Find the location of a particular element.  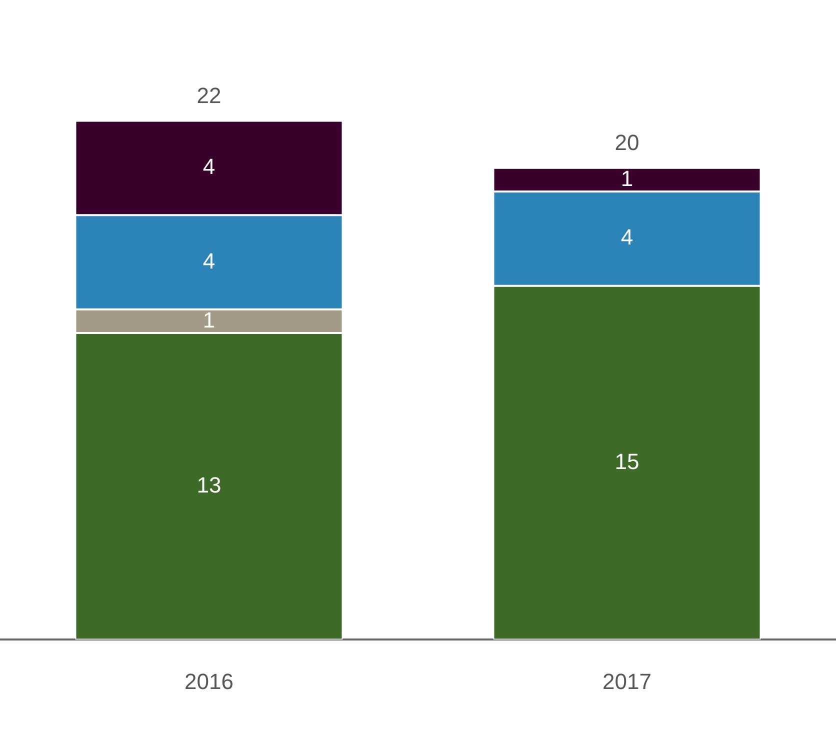

x-tick-label: 2017 is located at coordinates (627, 681).